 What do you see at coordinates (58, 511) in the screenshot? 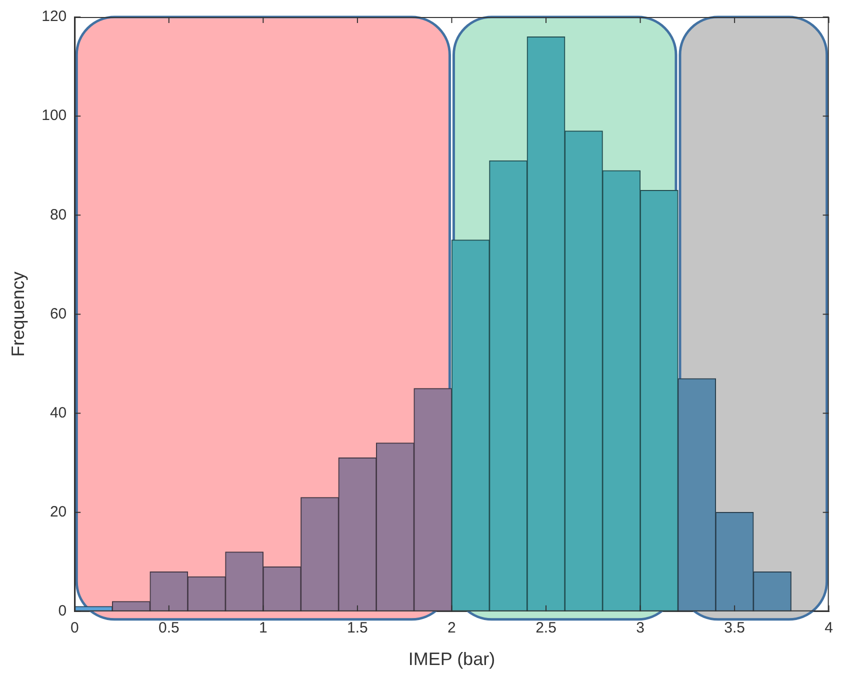
I see `y-tick-label: 20` at bounding box center [58, 511].